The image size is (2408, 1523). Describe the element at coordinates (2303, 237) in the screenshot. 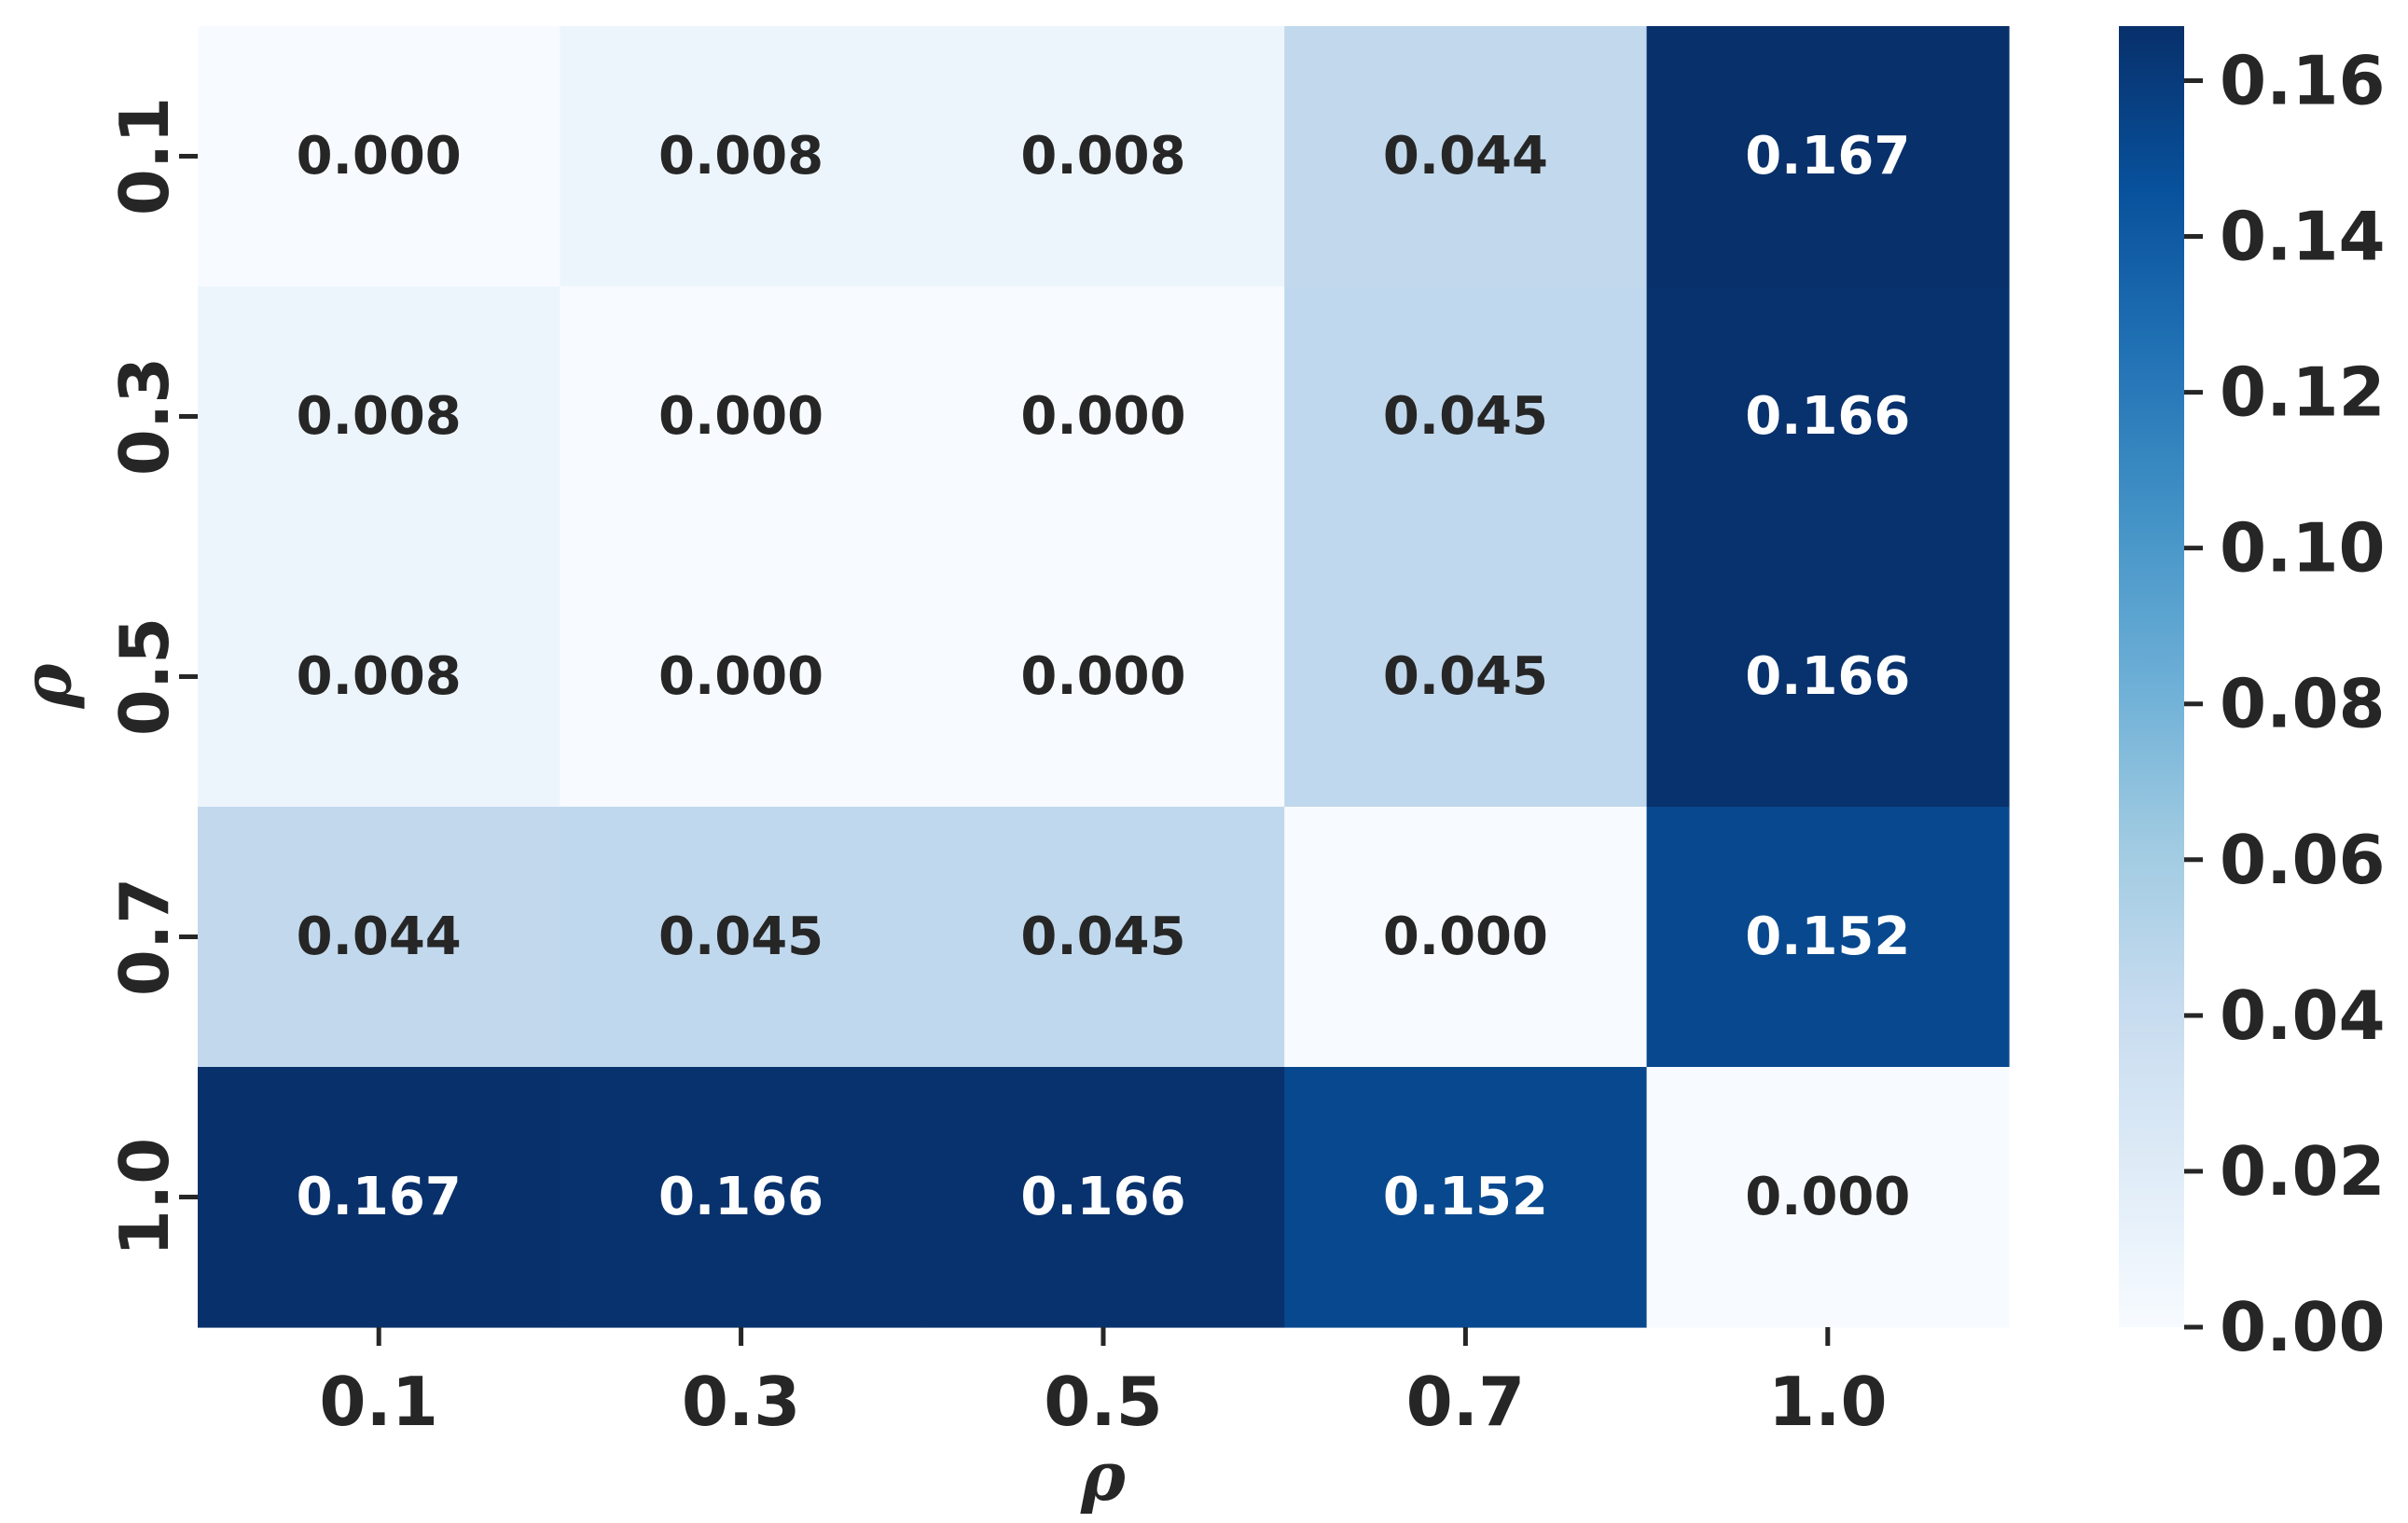

I see `colorbar-tick-label: 0.14` at that location.